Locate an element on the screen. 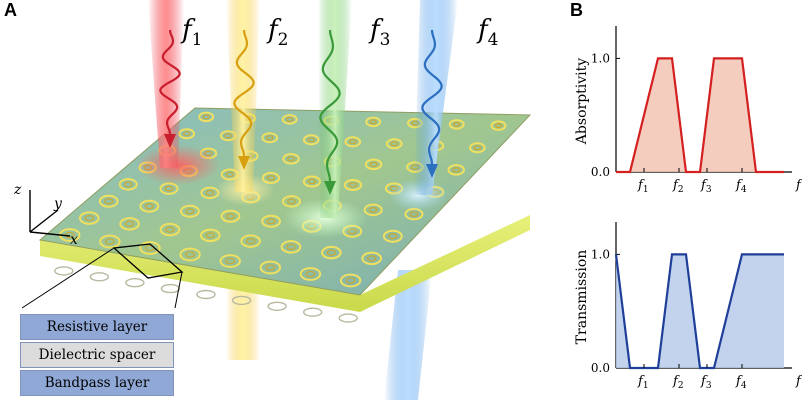 Image resolution: width=809 pixels, height=408 pixels. y-axis-label: Transmission is located at coordinates (582, 297).